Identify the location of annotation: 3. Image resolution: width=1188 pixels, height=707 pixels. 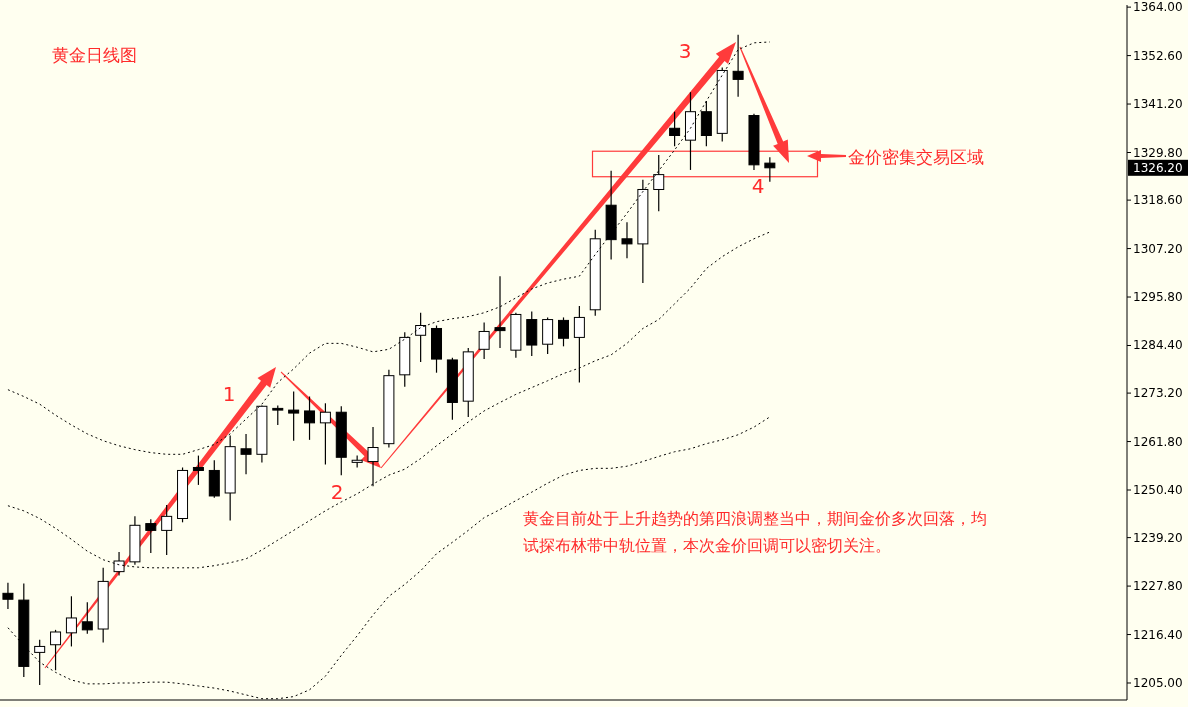
(685, 51).